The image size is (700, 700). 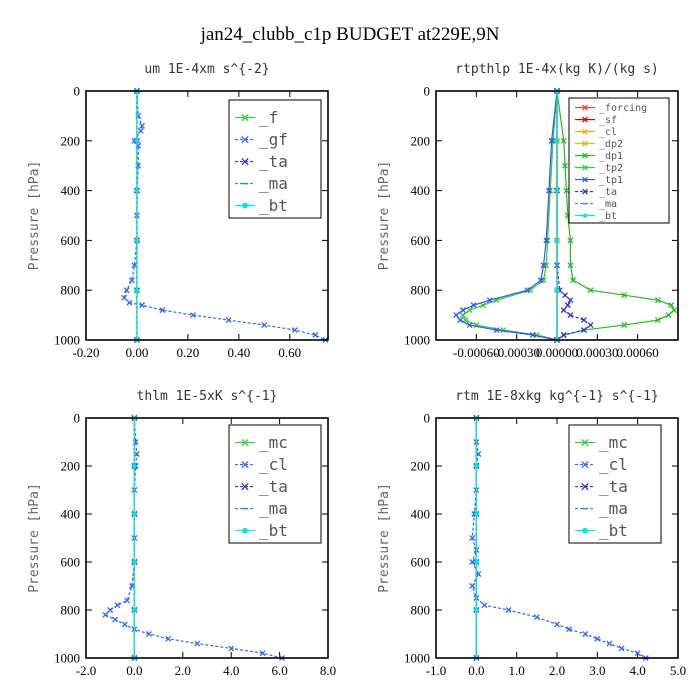 I want to click on x-tick-label: -1.0, so click(x=436, y=670).